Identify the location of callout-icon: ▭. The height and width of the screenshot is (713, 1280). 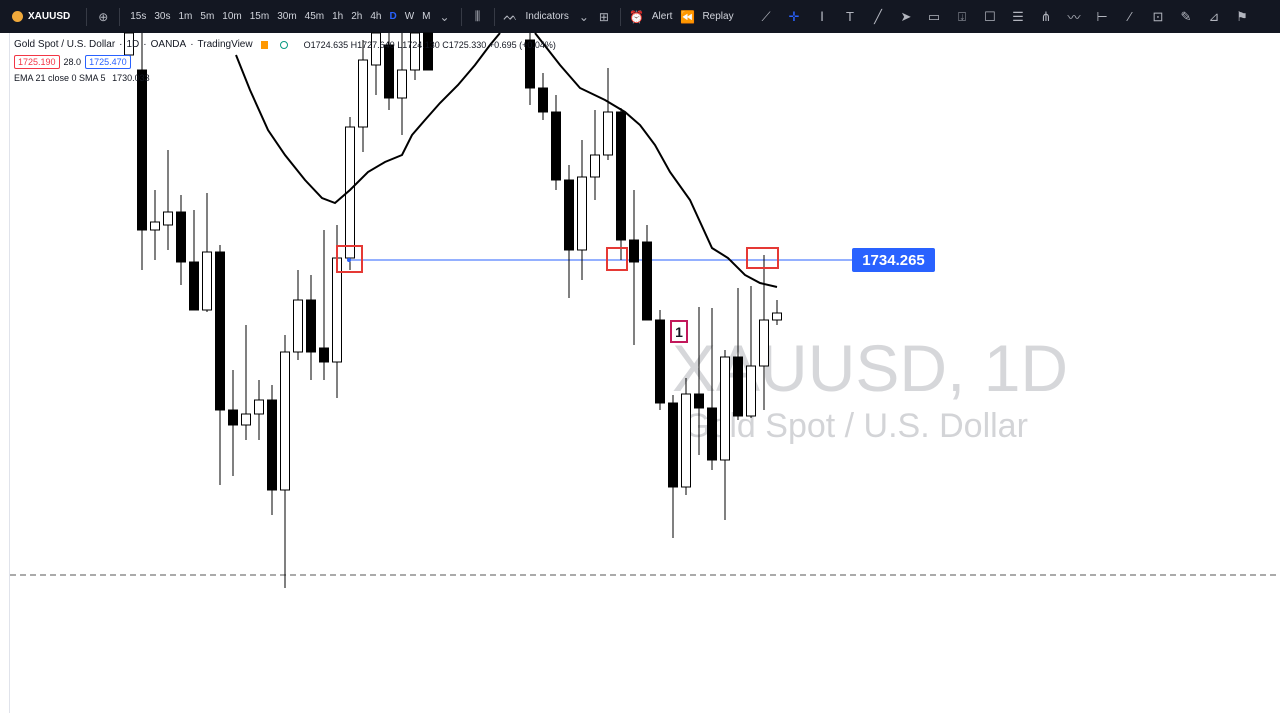
(934, 16).